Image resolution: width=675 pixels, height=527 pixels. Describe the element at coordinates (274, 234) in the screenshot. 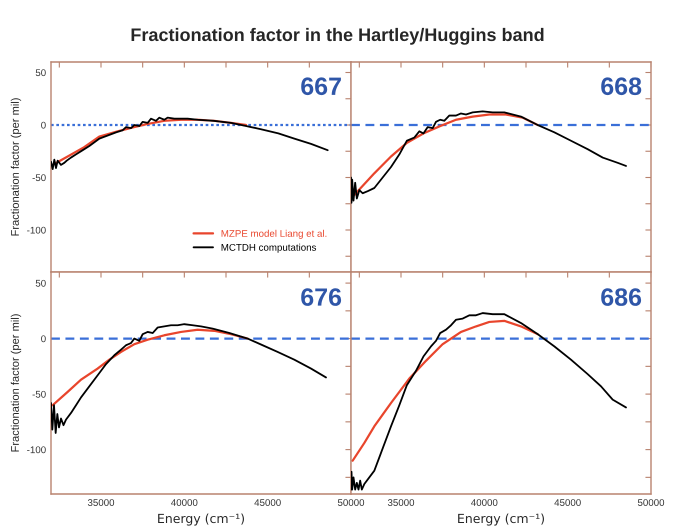

I see `legend-label: MZPE model Liang et al.` at that location.